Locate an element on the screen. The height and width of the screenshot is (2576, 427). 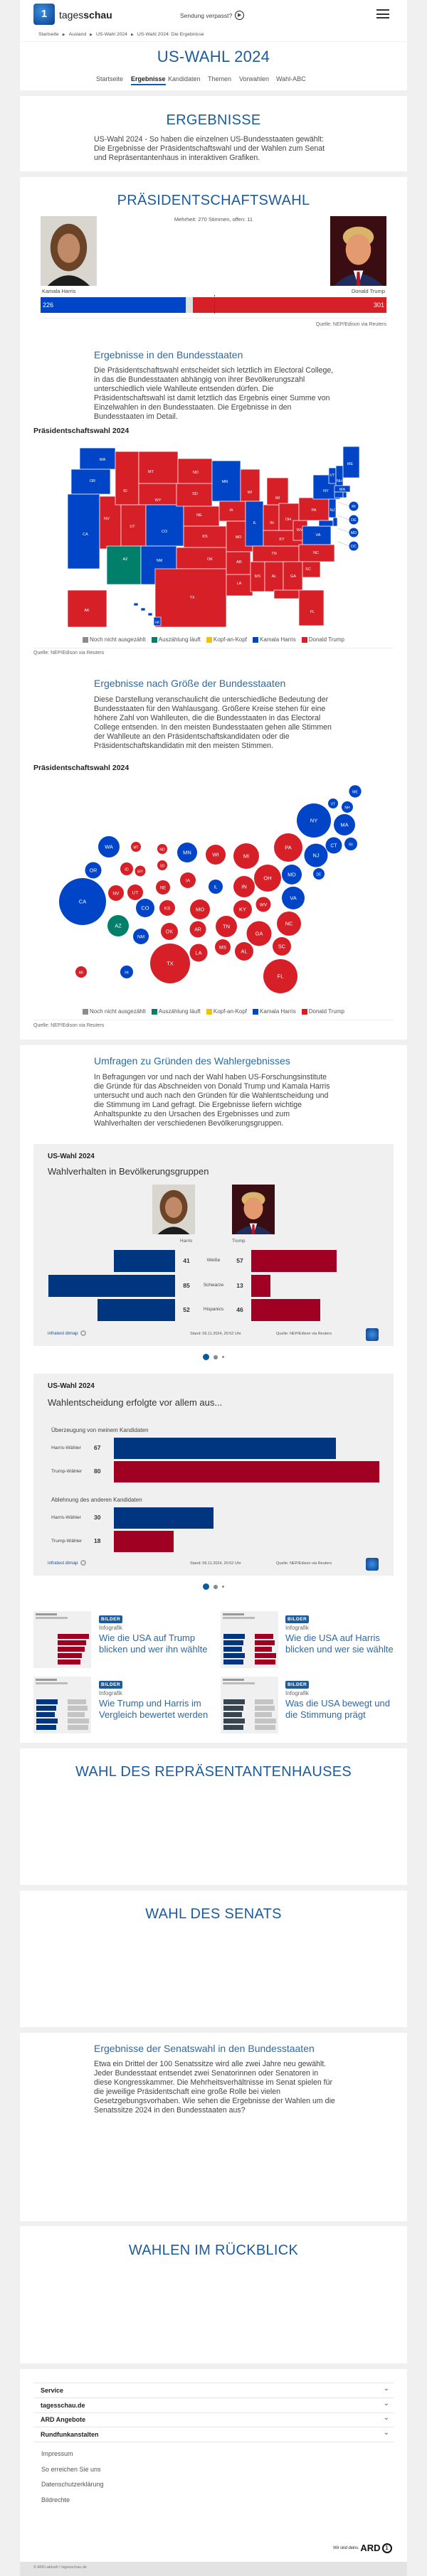
state-id: ID is located at coordinates (127, 478).